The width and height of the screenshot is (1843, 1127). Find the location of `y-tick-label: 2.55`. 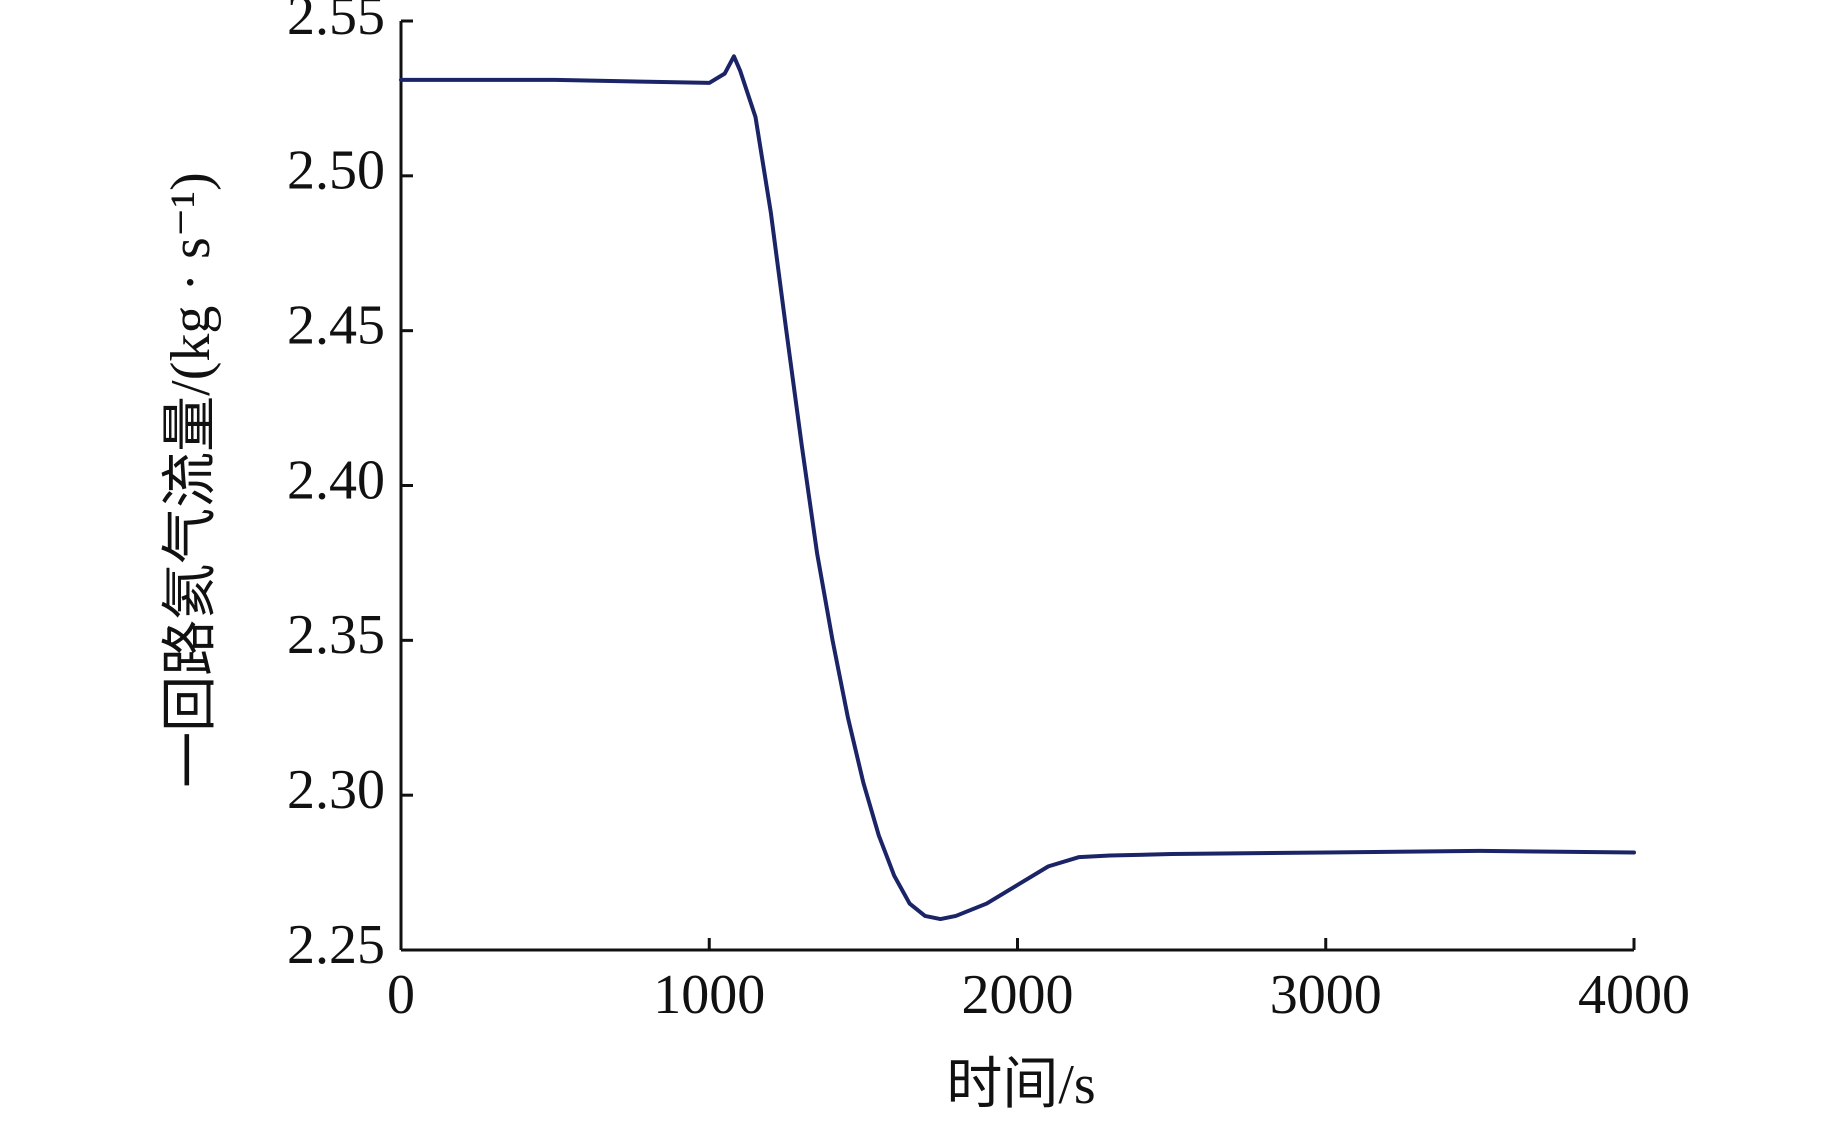

y-tick-label: 2.55 is located at coordinates (336, 23).